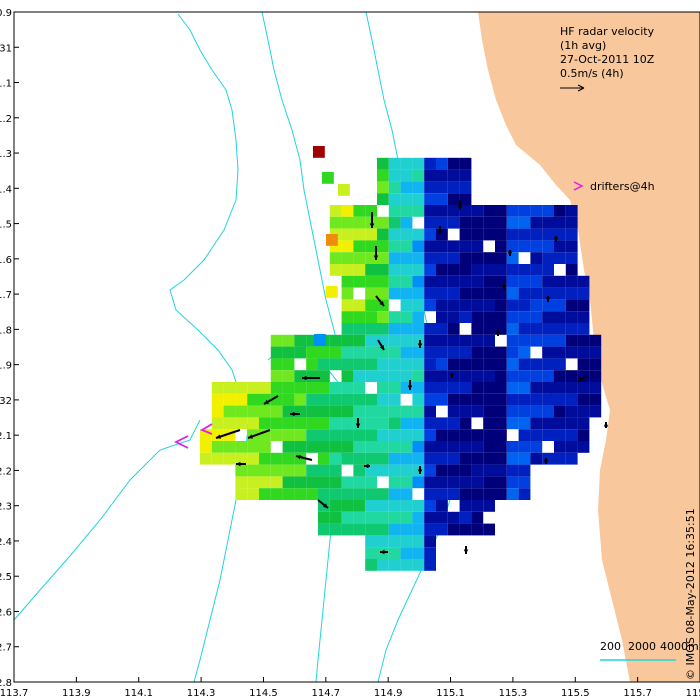 The height and width of the screenshot is (700, 700). Describe the element at coordinates (107, 520) in the screenshot. I see `contour-deep` at that location.